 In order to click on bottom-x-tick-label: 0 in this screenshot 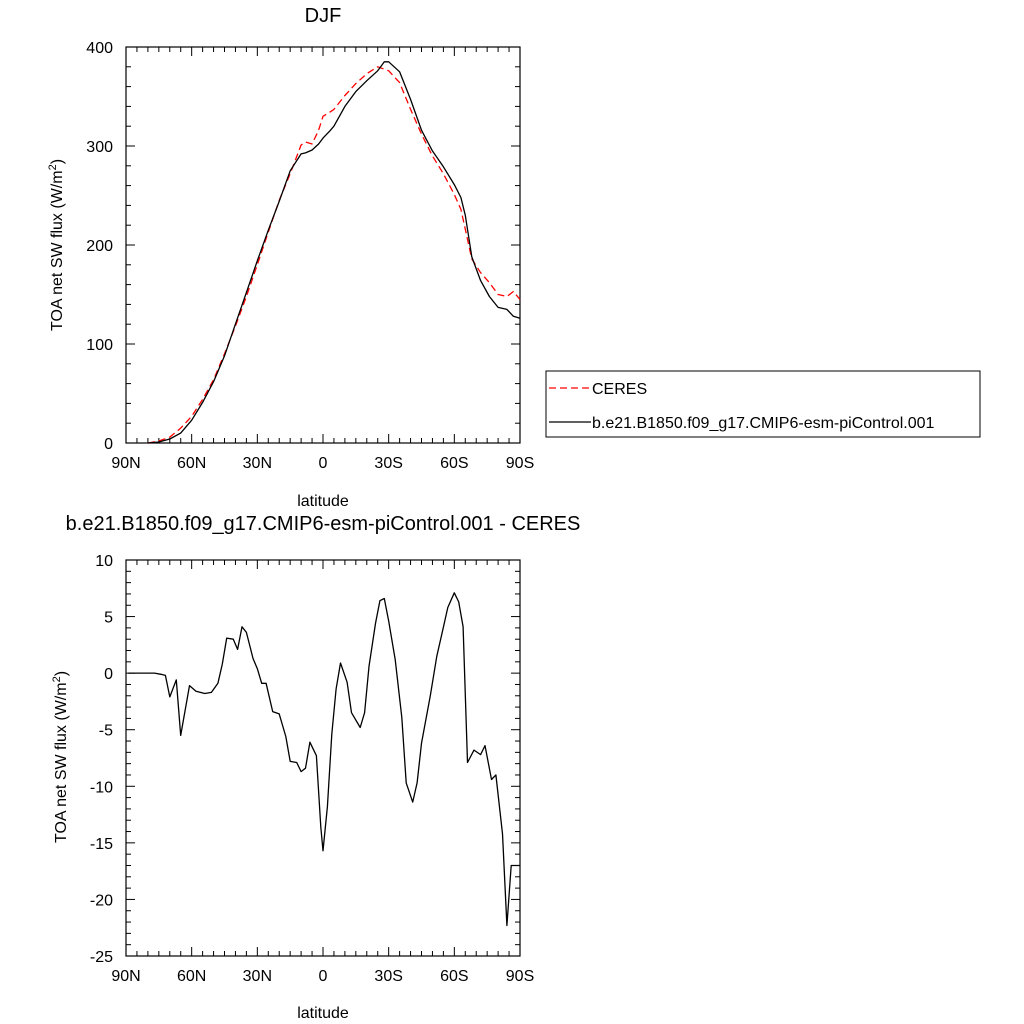, I will do `click(323, 976)`.